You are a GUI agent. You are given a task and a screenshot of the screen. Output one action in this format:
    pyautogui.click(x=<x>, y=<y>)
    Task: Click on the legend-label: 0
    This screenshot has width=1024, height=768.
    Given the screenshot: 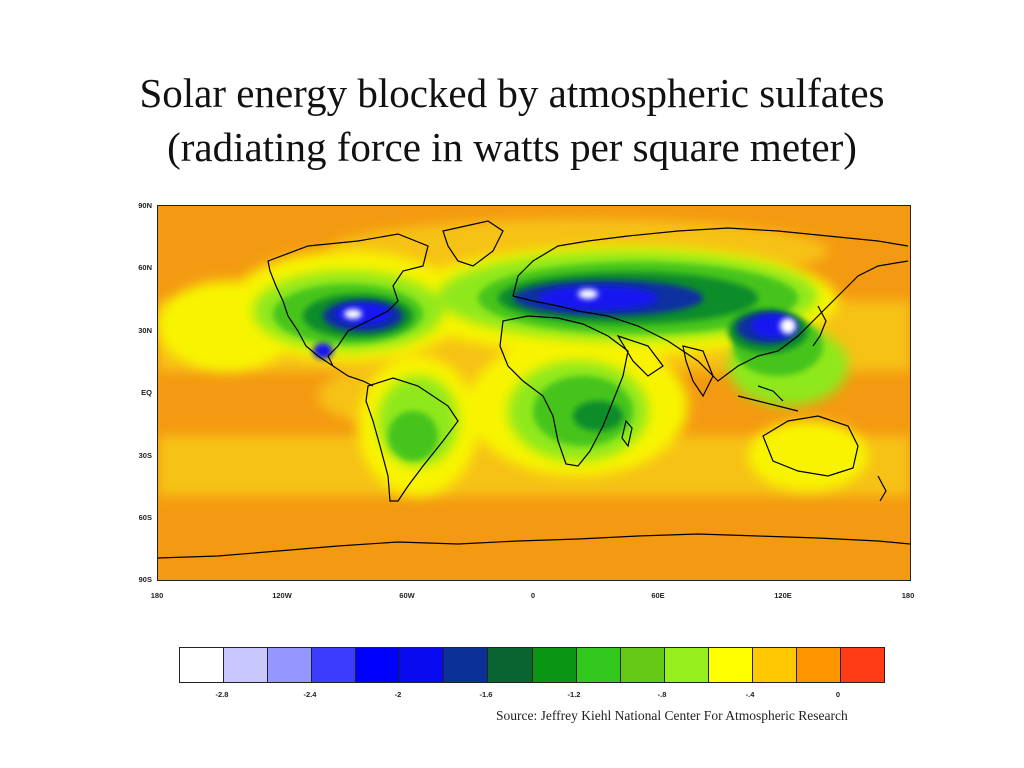 What is the action you would take?
    pyautogui.click(x=838, y=694)
    